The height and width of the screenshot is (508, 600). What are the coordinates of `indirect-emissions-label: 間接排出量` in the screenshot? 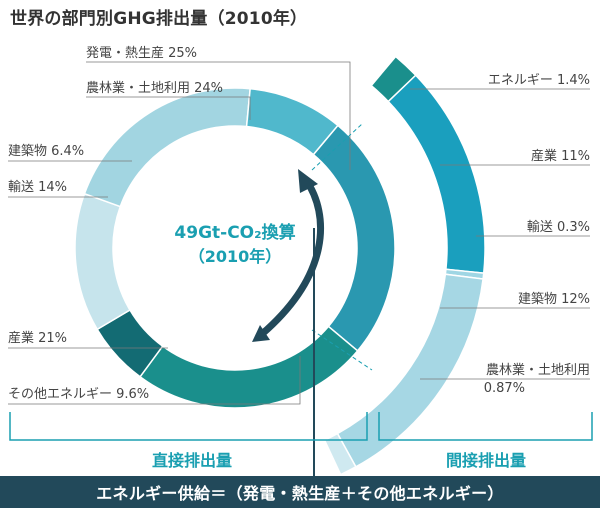 It's located at (486, 460).